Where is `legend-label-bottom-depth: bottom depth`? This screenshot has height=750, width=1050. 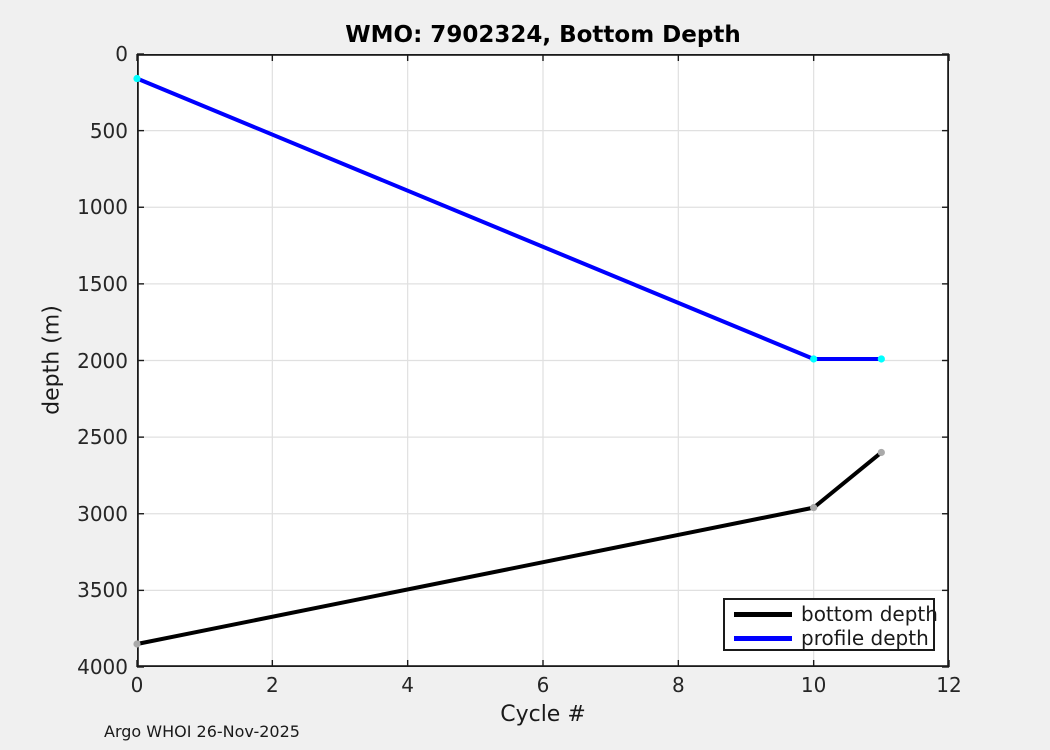 legend-label-bottom-depth: bottom depth is located at coordinates (869, 614).